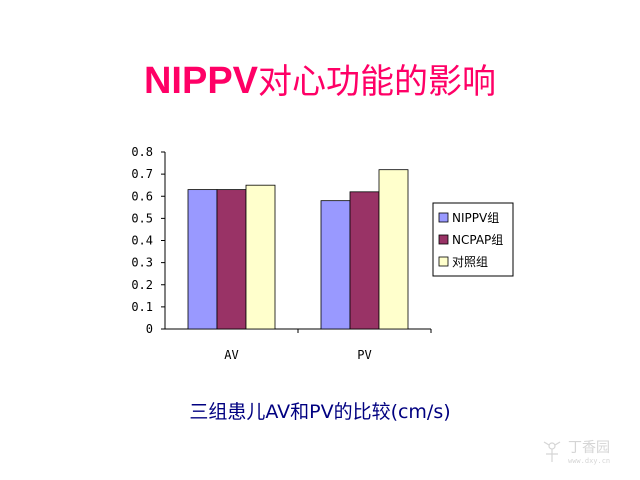 This screenshot has width=640, height=480. What do you see at coordinates (142, 196) in the screenshot?
I see `y-tick-label: 0.6` at bounding box center [142, 196].